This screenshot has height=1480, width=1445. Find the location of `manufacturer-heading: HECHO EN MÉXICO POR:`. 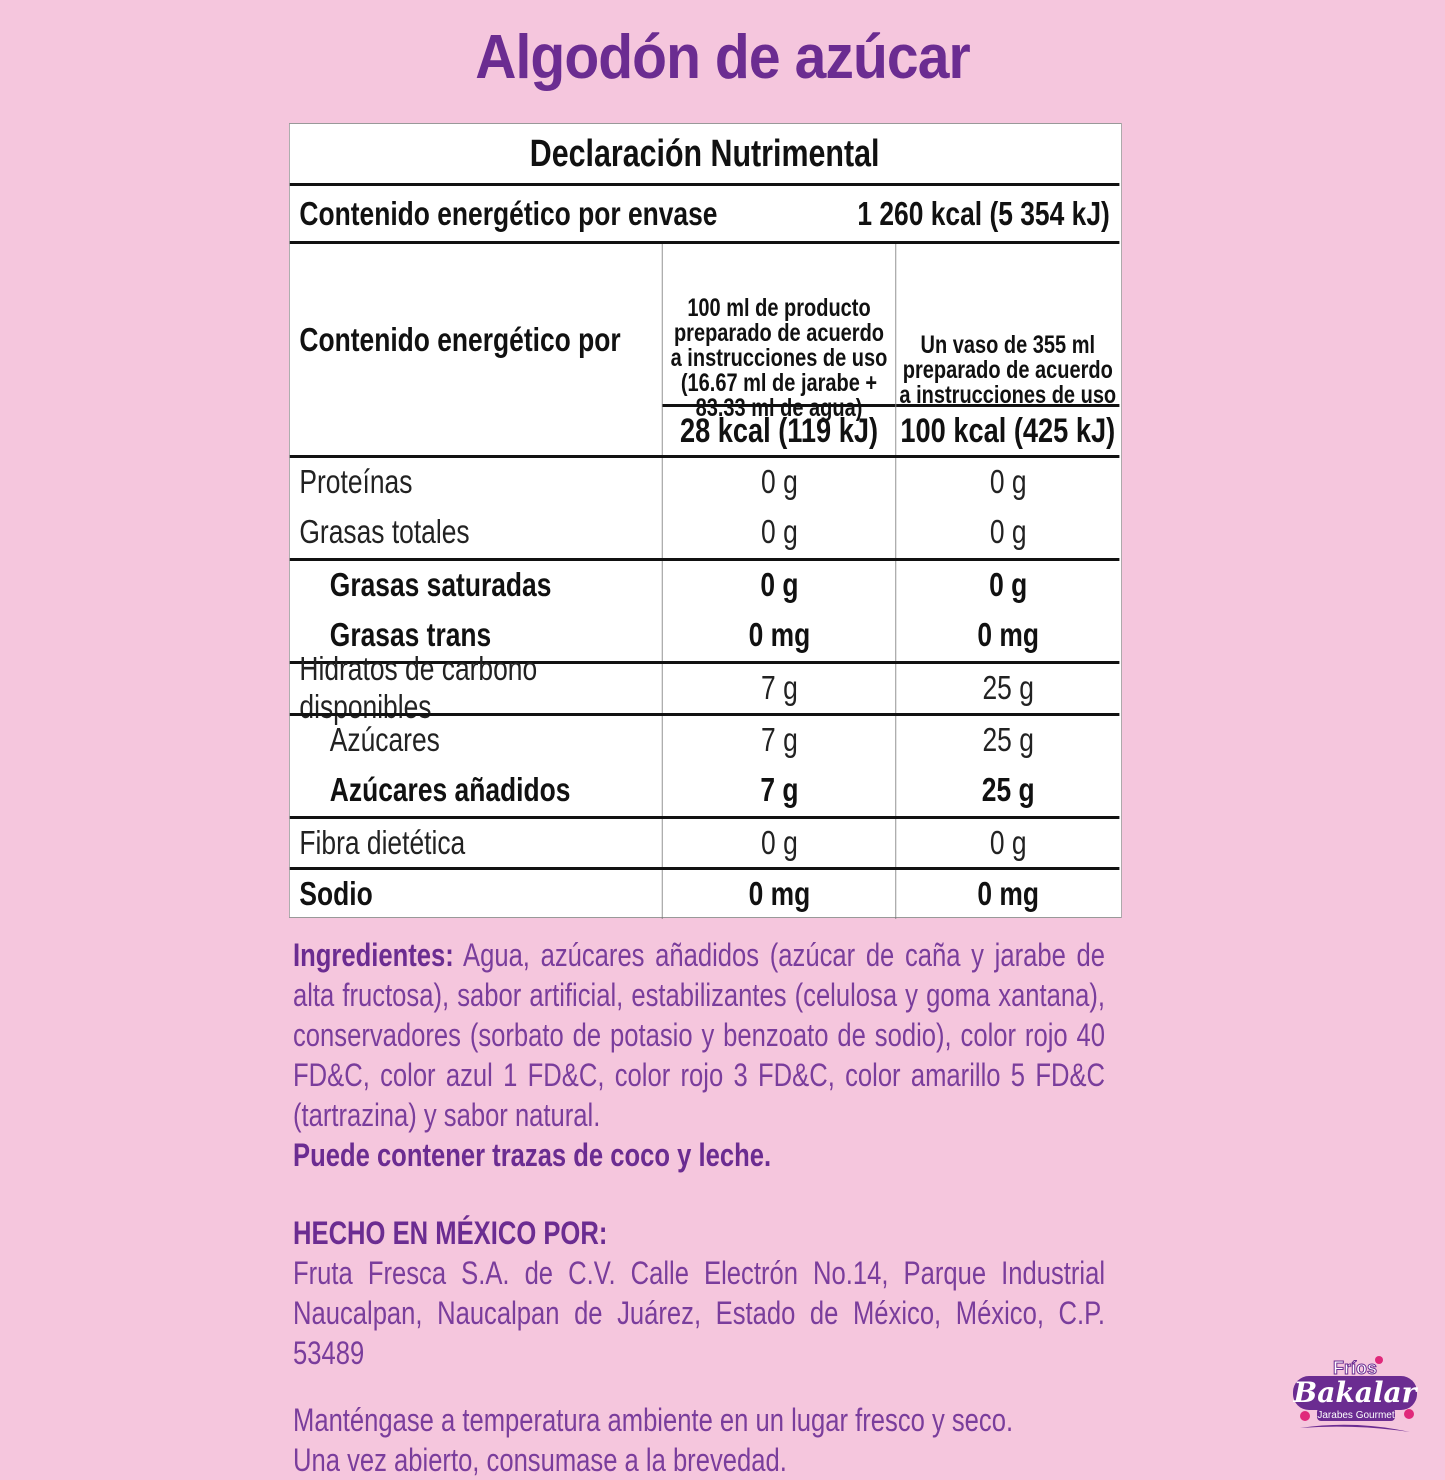

manufacturer-heading: HECHO EN MÉXICO POR: is located at coordinates (450, 1233).